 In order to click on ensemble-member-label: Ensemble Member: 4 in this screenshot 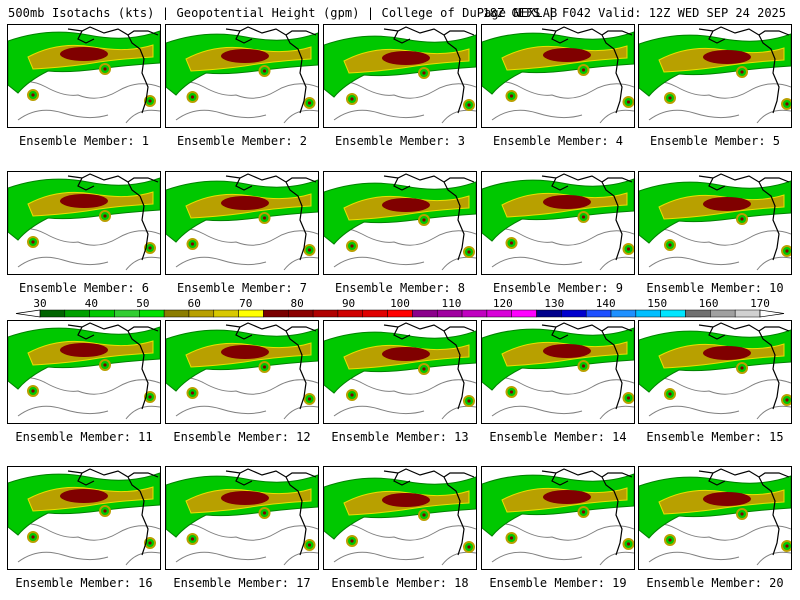, I will do `click(558, 141)`.